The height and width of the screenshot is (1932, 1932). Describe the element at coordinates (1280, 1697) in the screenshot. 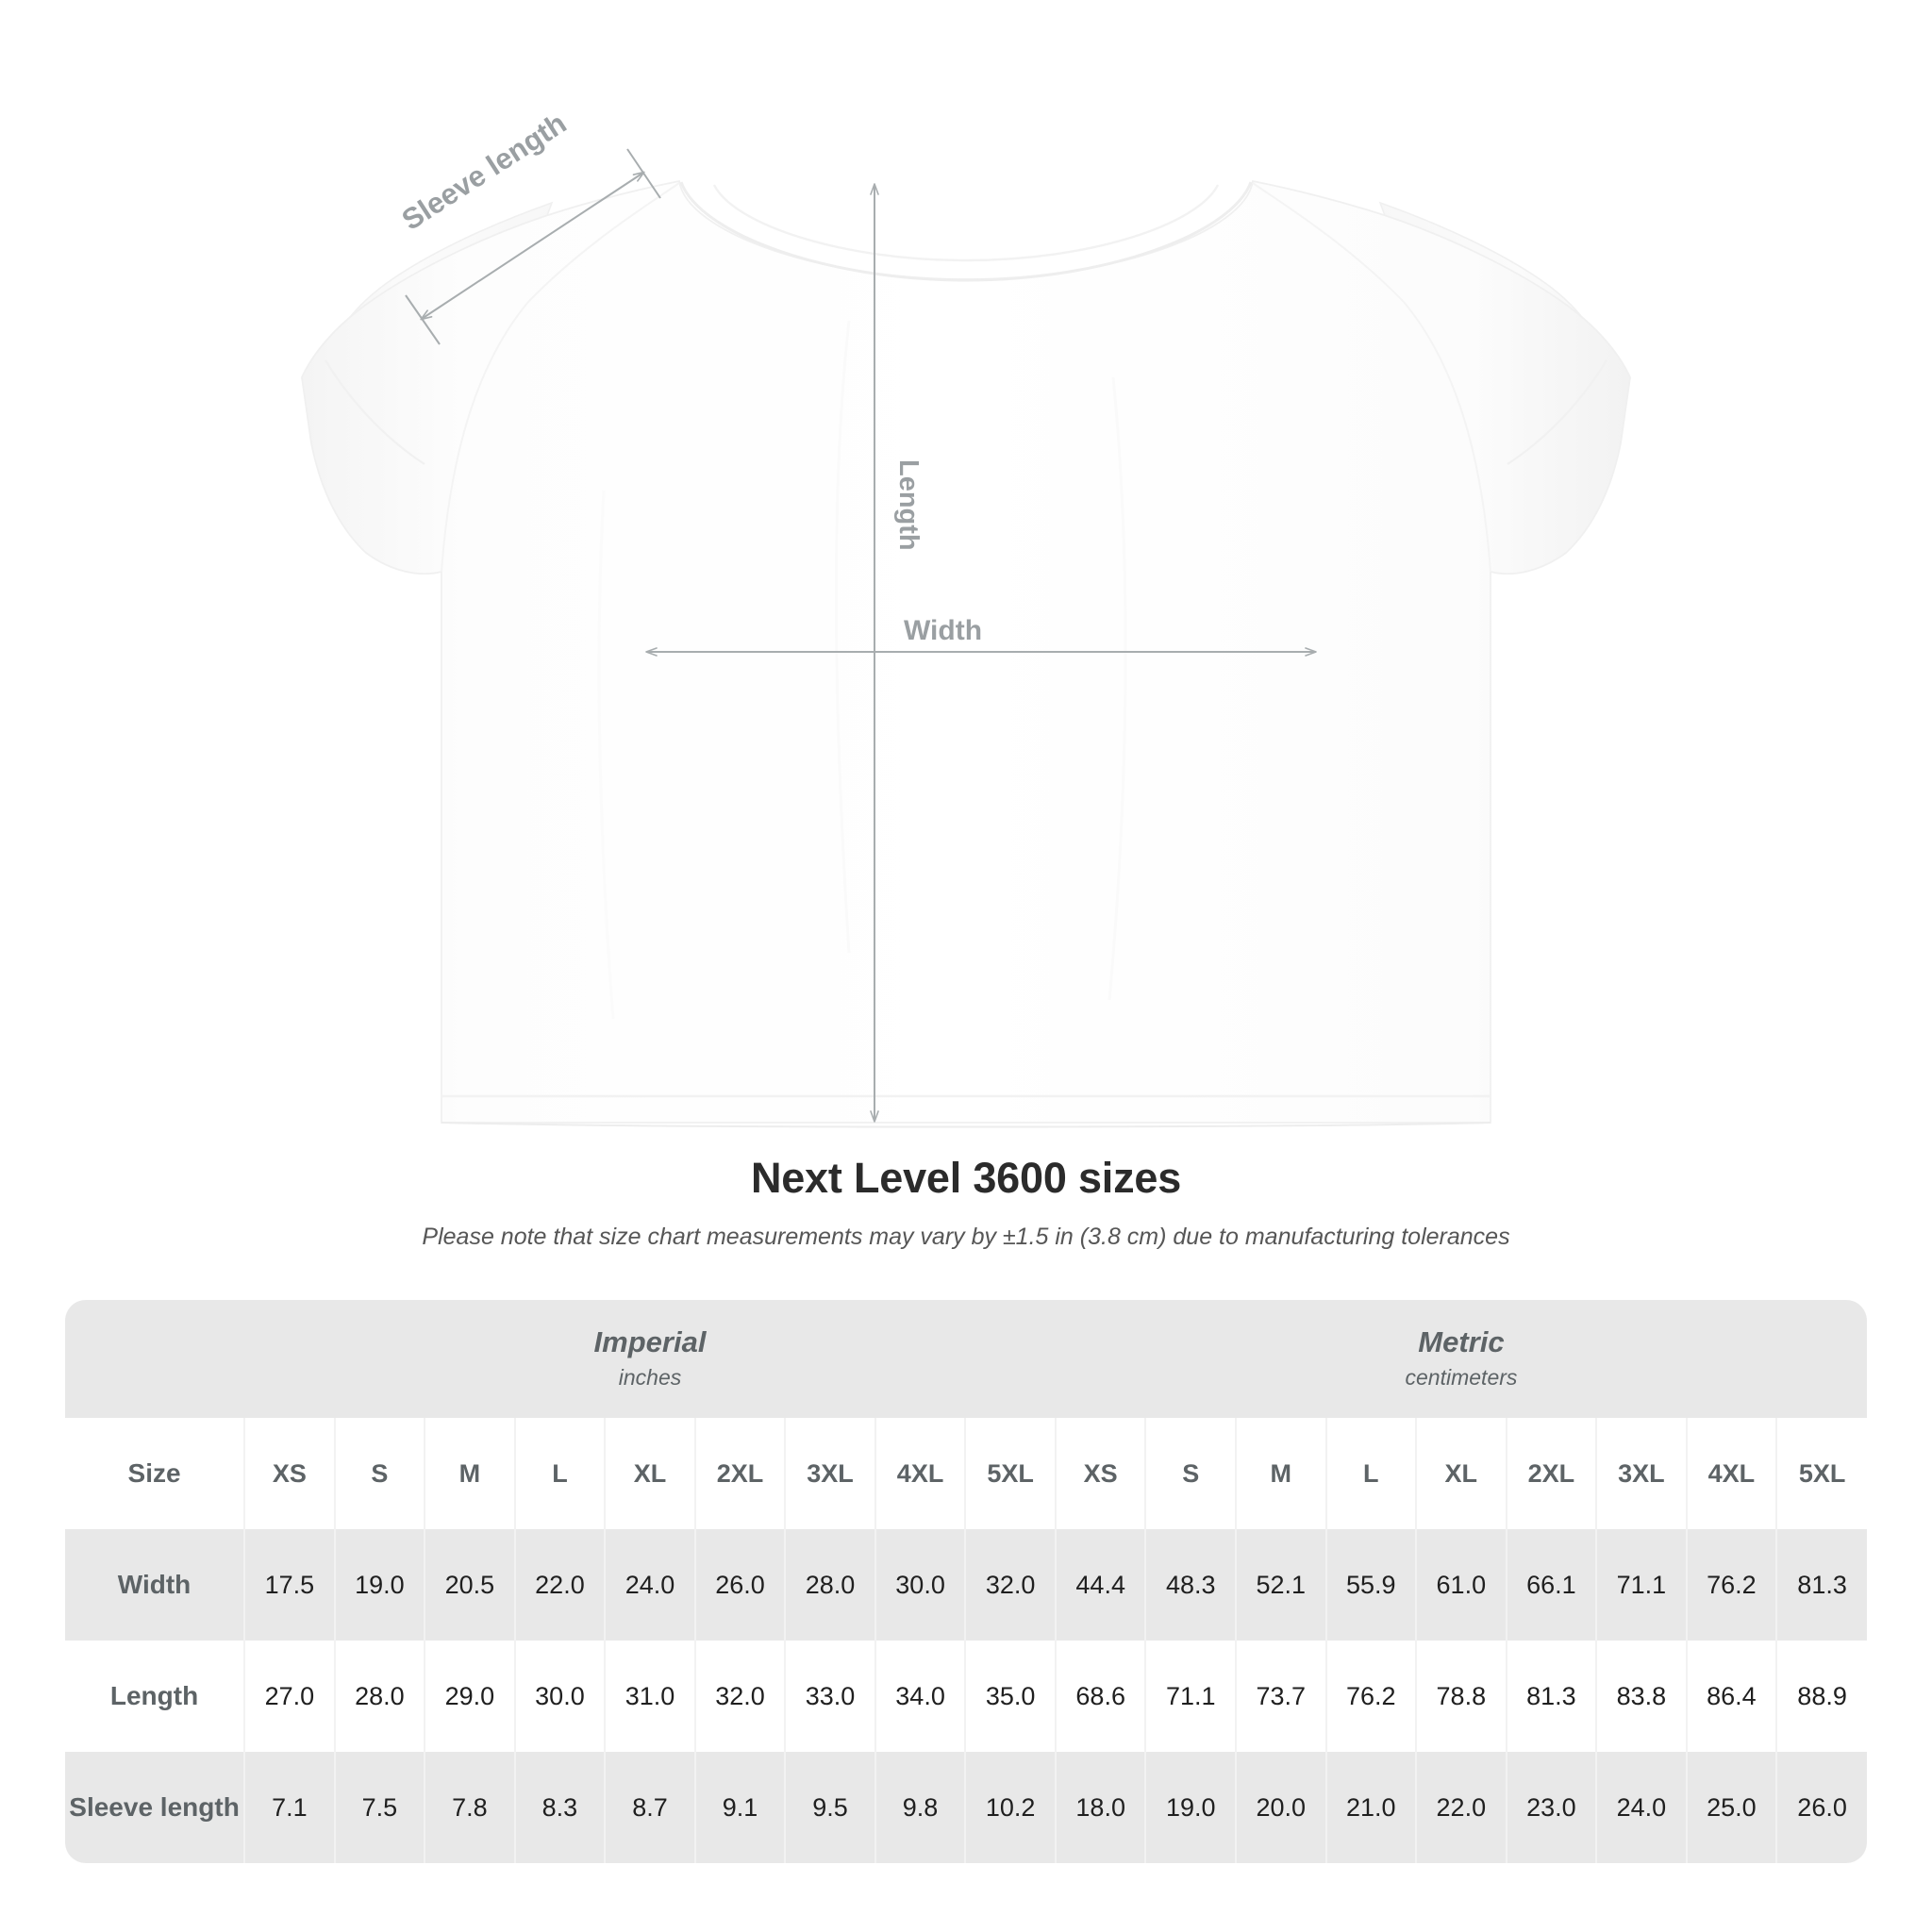

I see `measurement-cell: 73.7` at that location.